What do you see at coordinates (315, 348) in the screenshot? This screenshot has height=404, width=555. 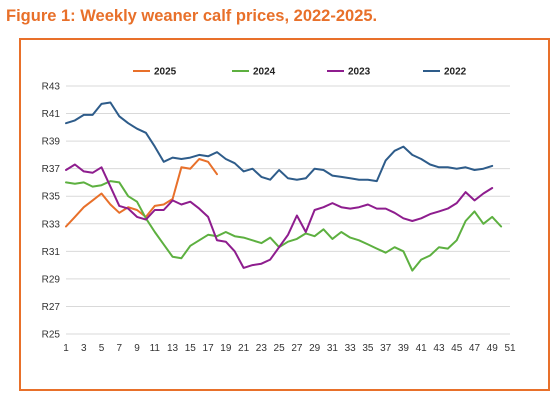 I see `x-tick-label: 29` at bounding box center [315, 348].